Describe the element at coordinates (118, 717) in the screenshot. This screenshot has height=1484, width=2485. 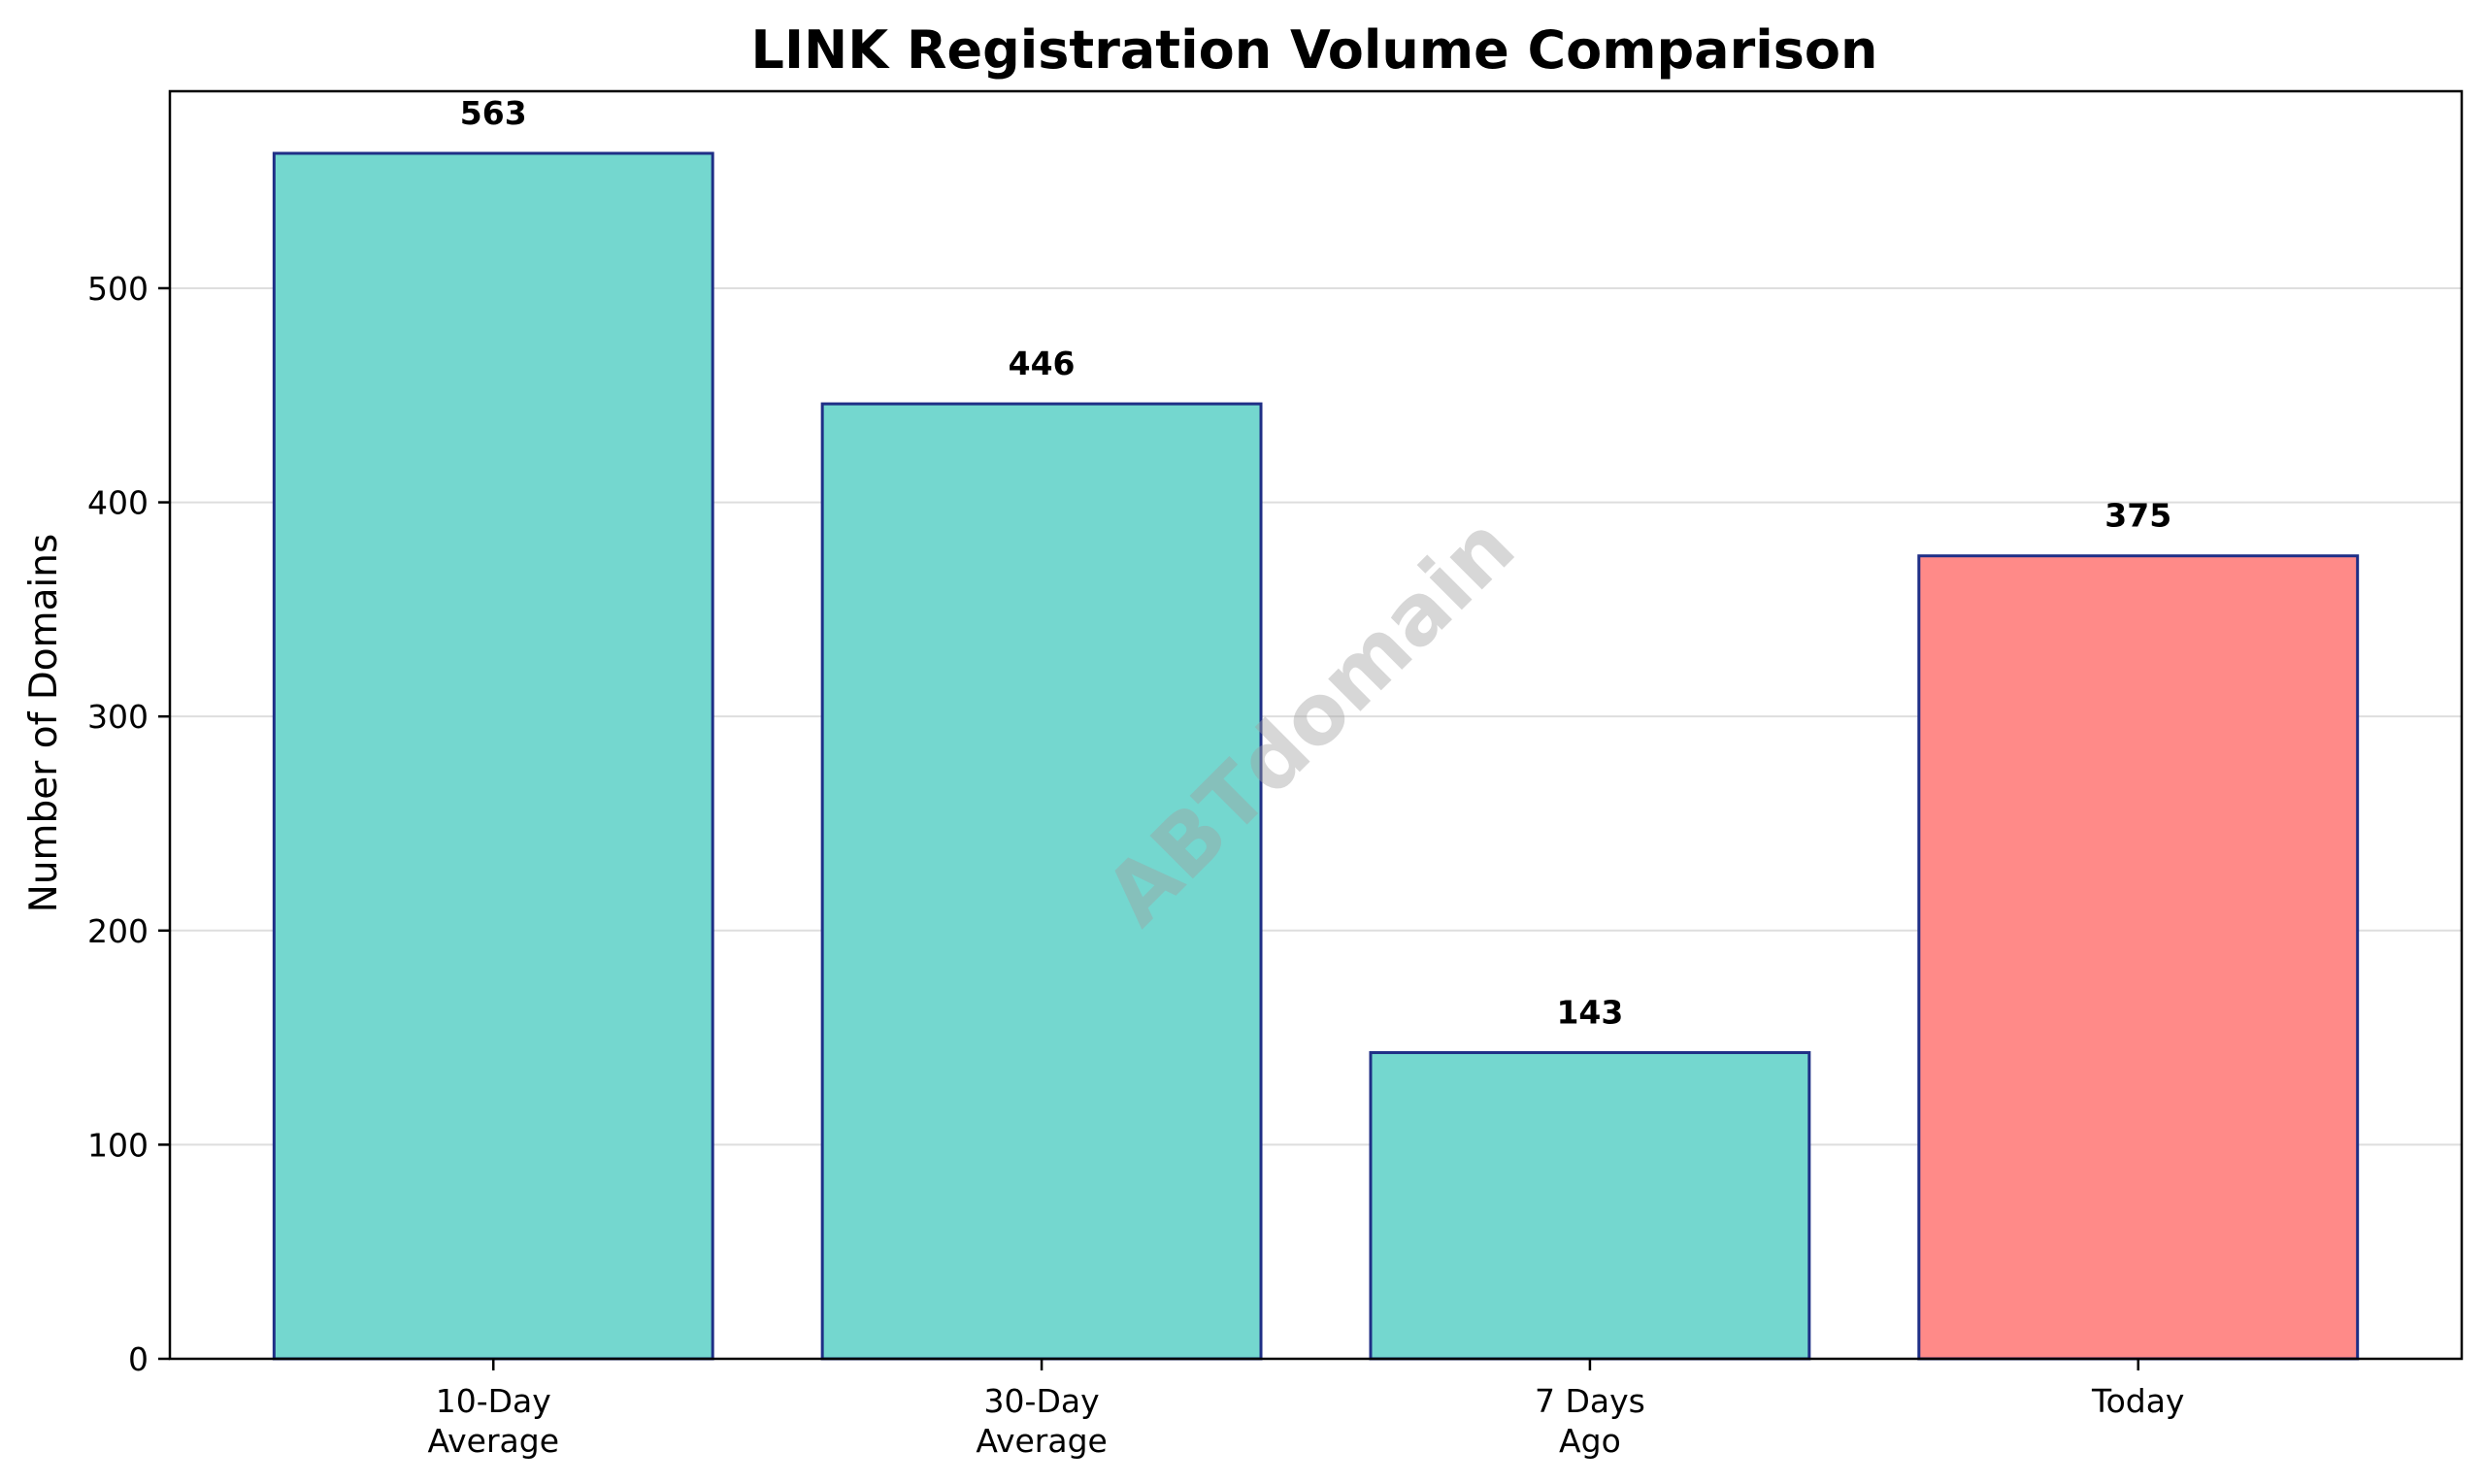
I see `y-tick-label-3: 300` at that location.